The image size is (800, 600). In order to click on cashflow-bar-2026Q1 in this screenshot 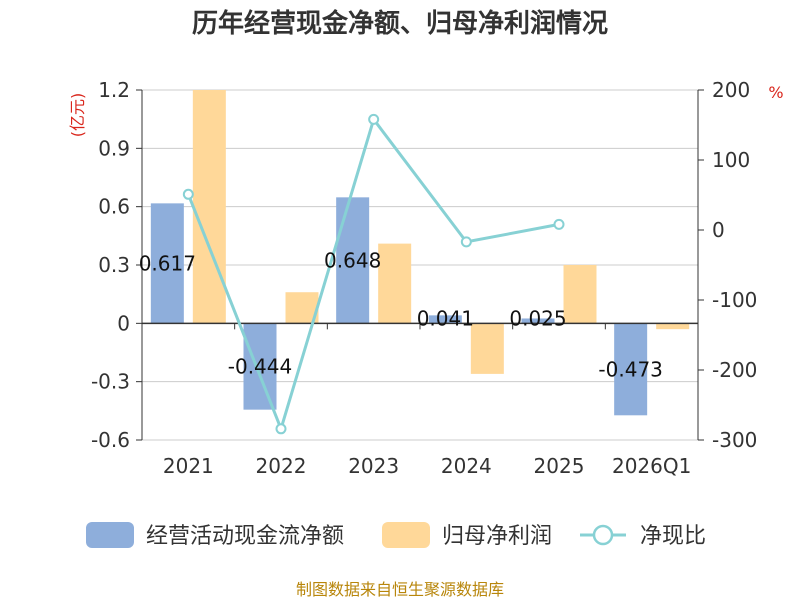, I will do `click(631, 369)`.